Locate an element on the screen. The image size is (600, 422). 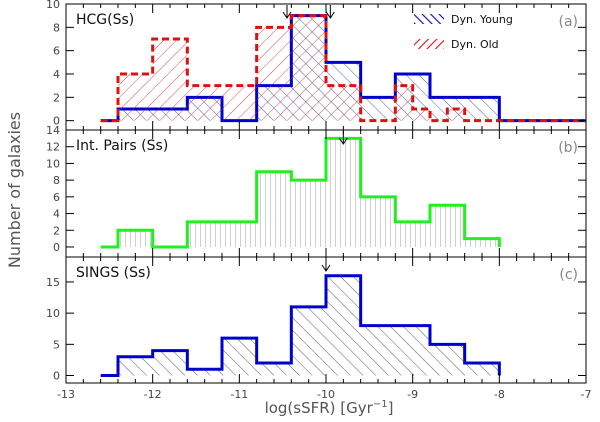
x-tick-label: -9 is located at coordinates (412, 394).